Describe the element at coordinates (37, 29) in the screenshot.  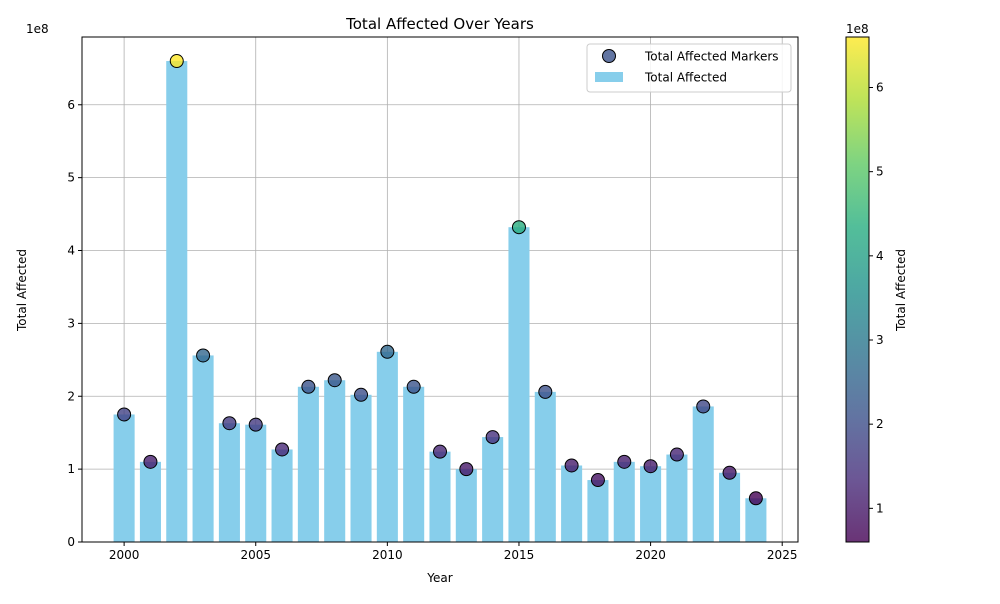
I see `y-axis-offset-text: 1e8` at that location.